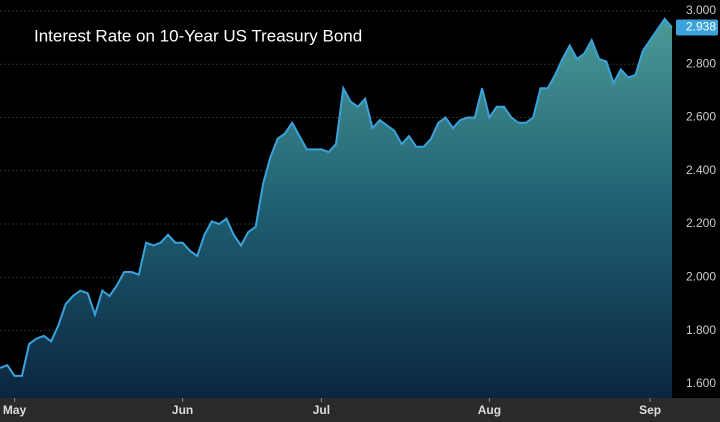 This screenshot has width=720, height=422. What do you see at coordinates (489, 410) in the screenshot?
I see `x-tick-label: Aug` at bounding box center [489, 410].